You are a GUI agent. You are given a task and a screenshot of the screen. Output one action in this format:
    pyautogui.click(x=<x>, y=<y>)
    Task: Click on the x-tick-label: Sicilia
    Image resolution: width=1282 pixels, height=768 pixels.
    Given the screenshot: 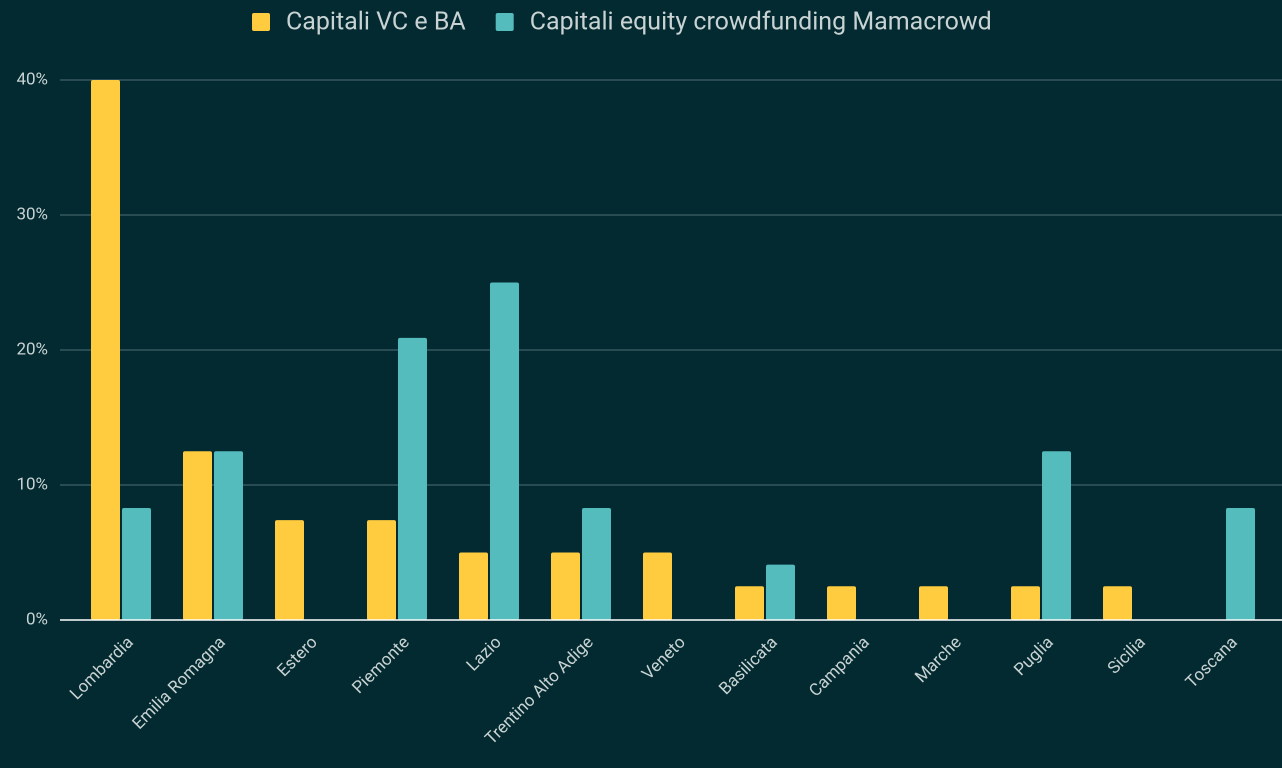 What is the action you would take?
    pyautogui.click(x=1127, y=656)
    